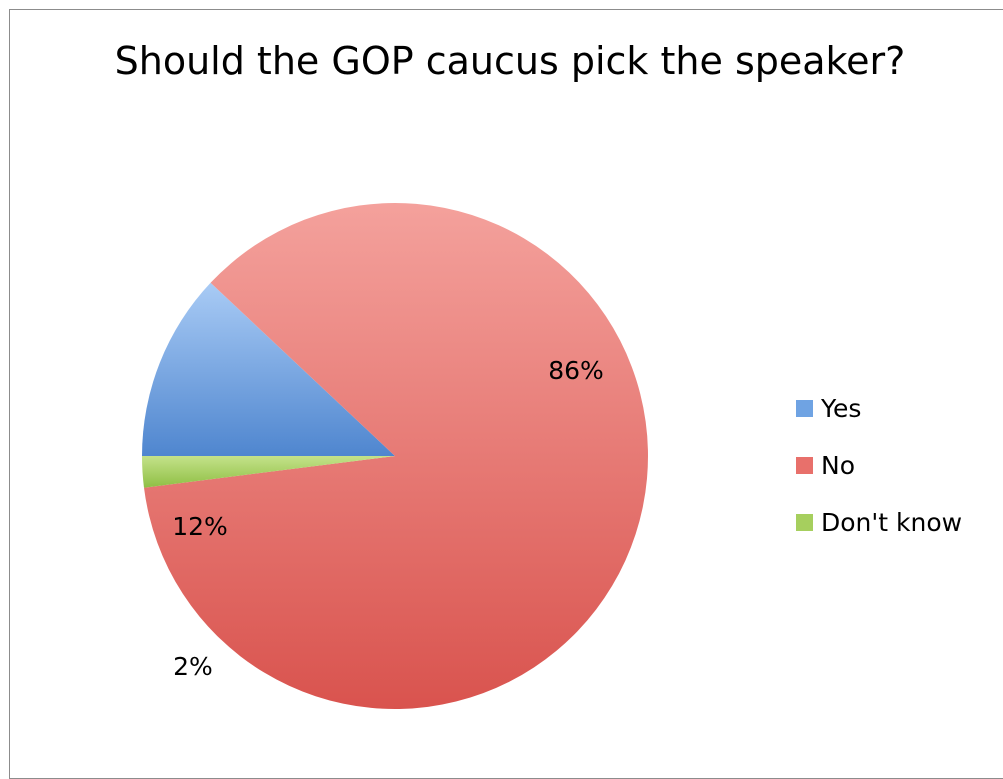 The image size is (1003, 779). Describe the element at coordinates (838, 465) in the screenshot. I see `legend-label-no: No` at that location.